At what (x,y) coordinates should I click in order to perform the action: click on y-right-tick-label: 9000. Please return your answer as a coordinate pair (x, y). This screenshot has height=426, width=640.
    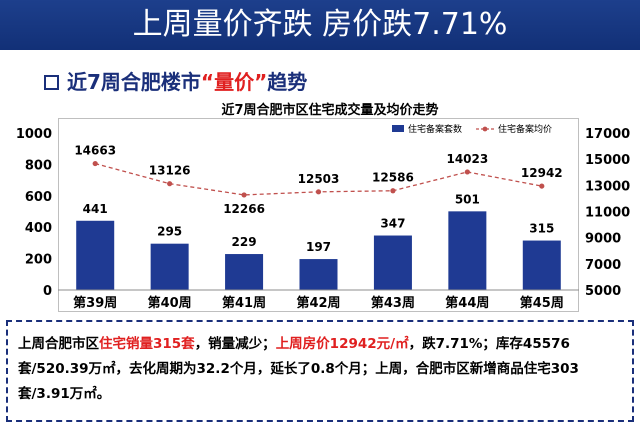
    Looking at the image, I should click on (603, 239).